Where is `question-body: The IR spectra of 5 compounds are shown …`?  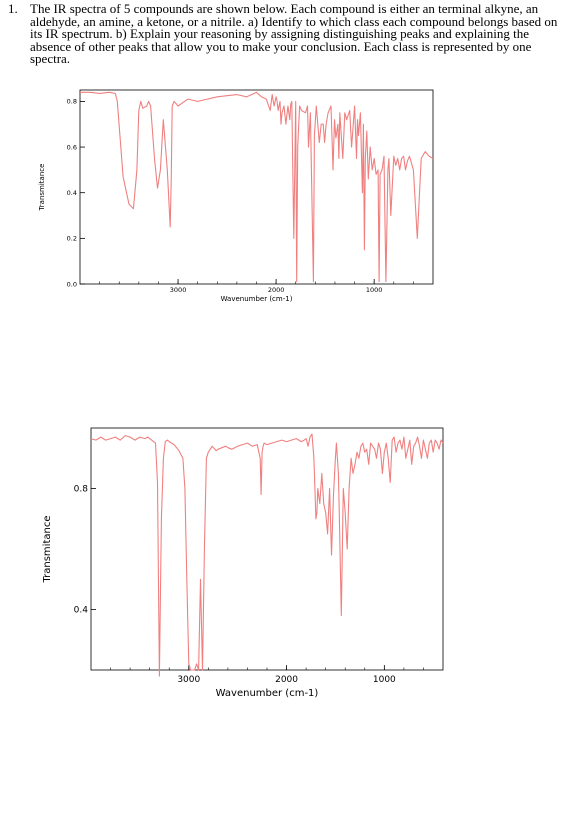 question-body: The IR spectra of 5 compounds are shown … is located at coordinates (294, 34).